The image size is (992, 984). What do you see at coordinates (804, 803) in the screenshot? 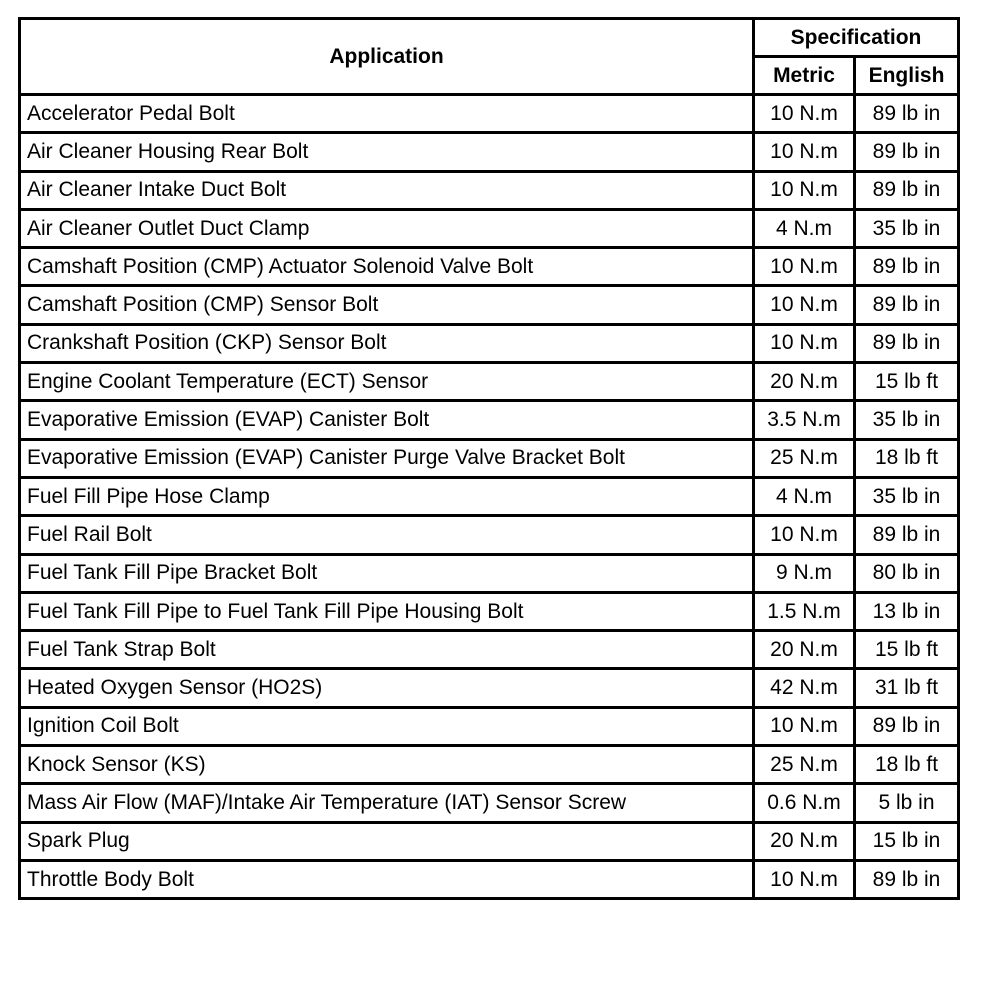
I see `metric-cell: 0.6 N.m` at bounding box center [804, 803].